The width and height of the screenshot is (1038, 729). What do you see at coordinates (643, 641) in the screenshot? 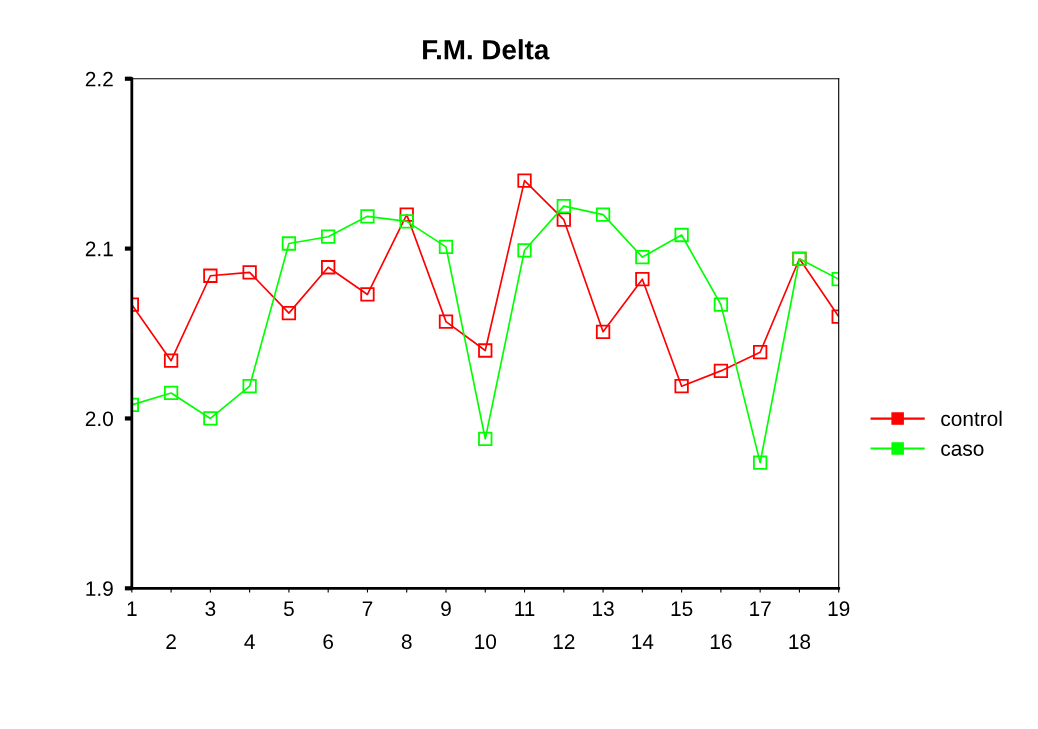
I see `x-tick-label: 14` at bounding box center [643, 641].